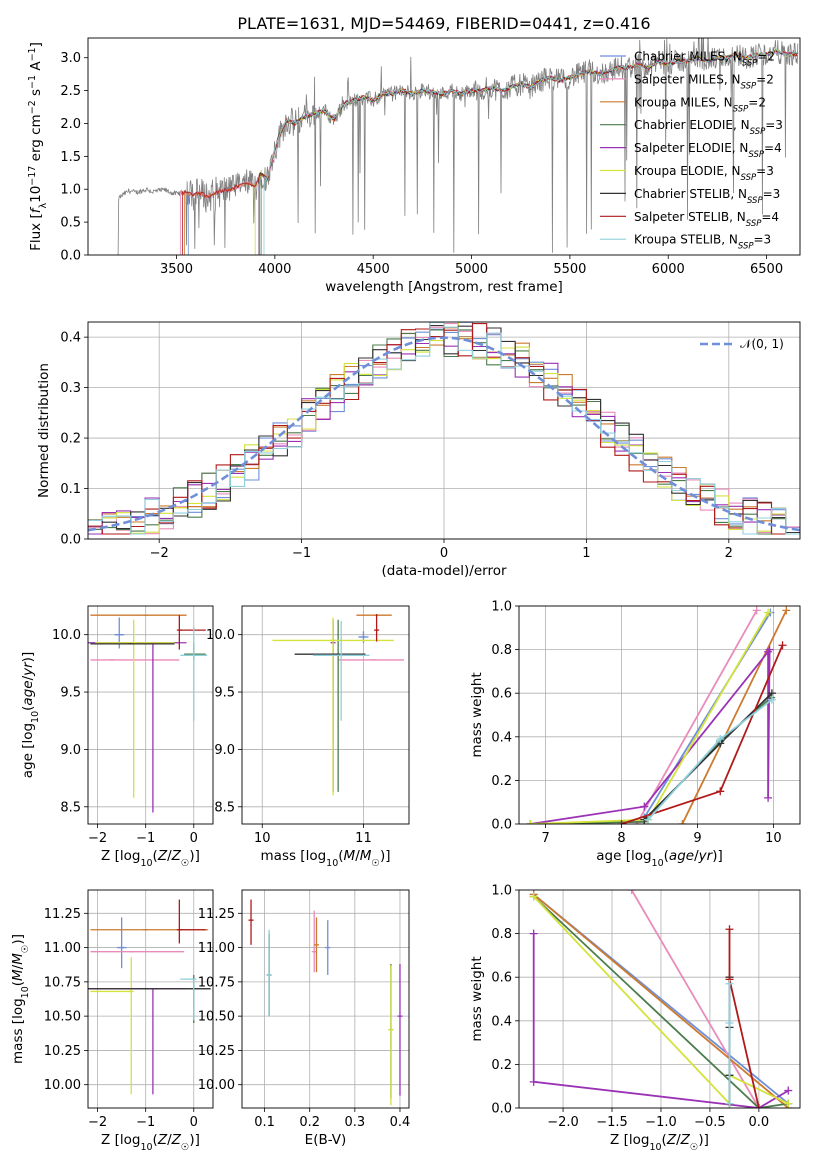  What do you see at coordinates (702, 242) in the screenshot?
I see `legend-entry: Kroupa STELIB, NSSP=3` at bounding box center [702, 242].